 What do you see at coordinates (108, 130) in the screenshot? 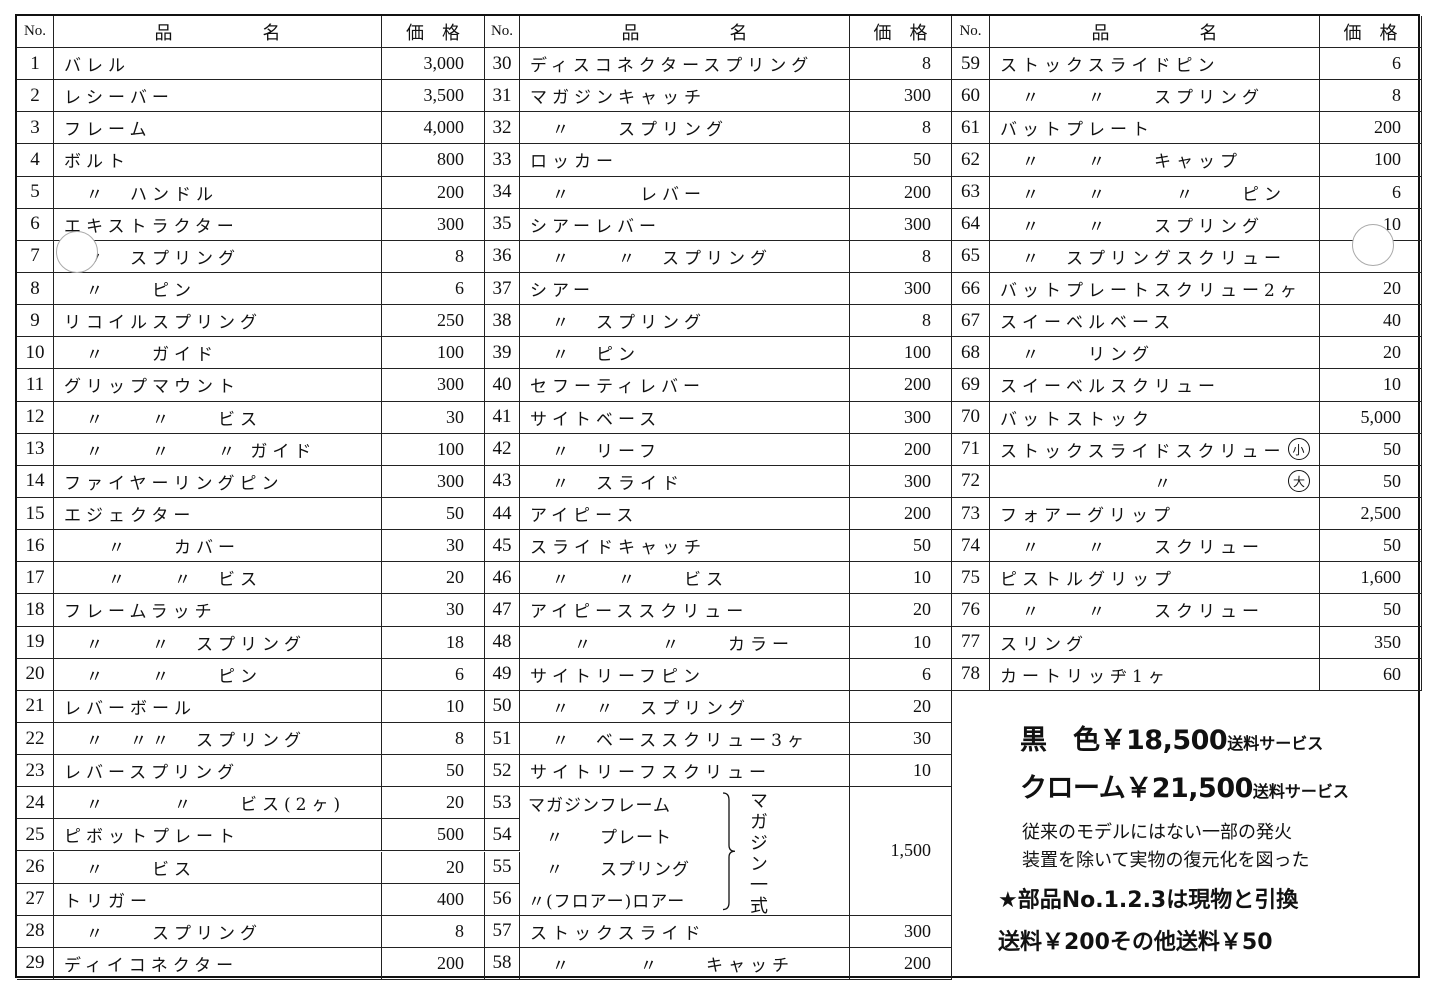
I see `item-name-text: フレーム` at bounding box center [108, 130].